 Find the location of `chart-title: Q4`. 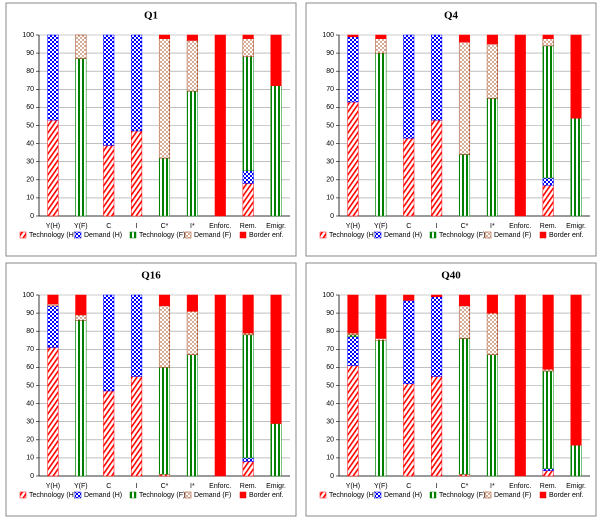

chart-title: Q4 is located at coordinates (451, 16).